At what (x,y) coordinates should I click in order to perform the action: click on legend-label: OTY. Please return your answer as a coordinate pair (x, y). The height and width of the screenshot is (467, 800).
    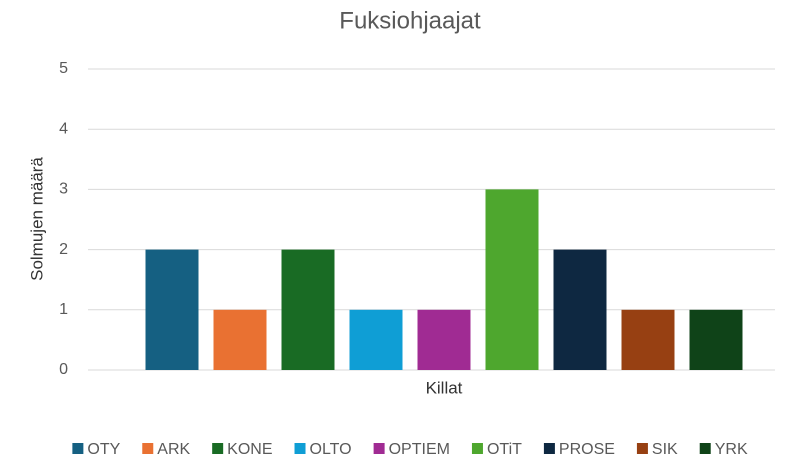
    Looking at the image, I should click on (103, 449).